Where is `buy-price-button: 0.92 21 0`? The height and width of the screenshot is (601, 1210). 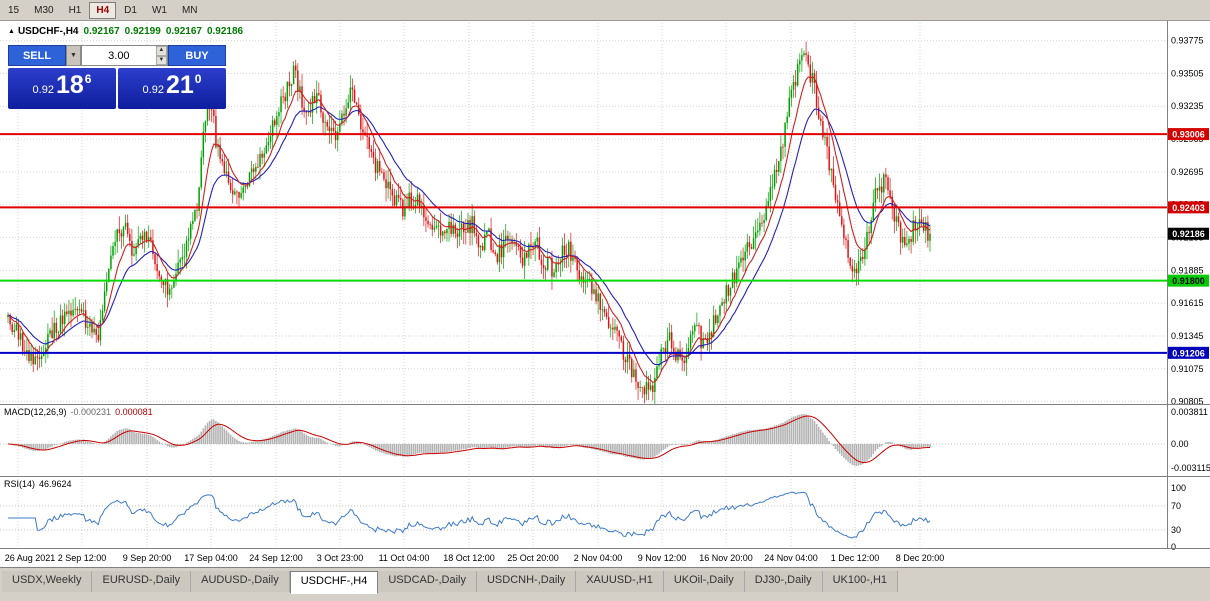
buy-price-button: 0.92 21 0 is located at coordinates (172, 88).